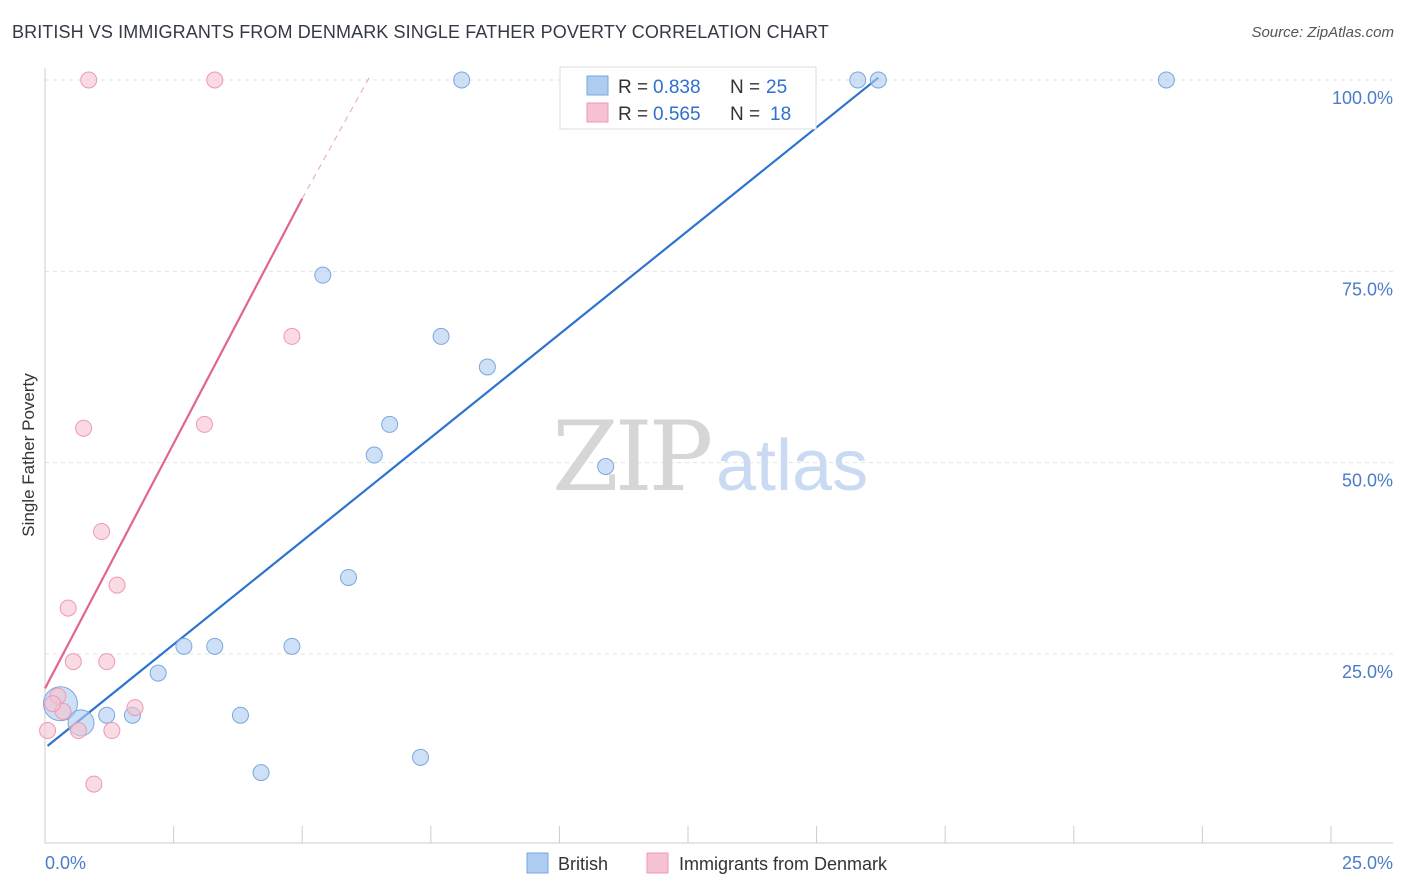  What do you see at coordinates (780, 114) in the screenshot?
I see `legend-n-value-denmark: 18` at bounding box center [780, 114].